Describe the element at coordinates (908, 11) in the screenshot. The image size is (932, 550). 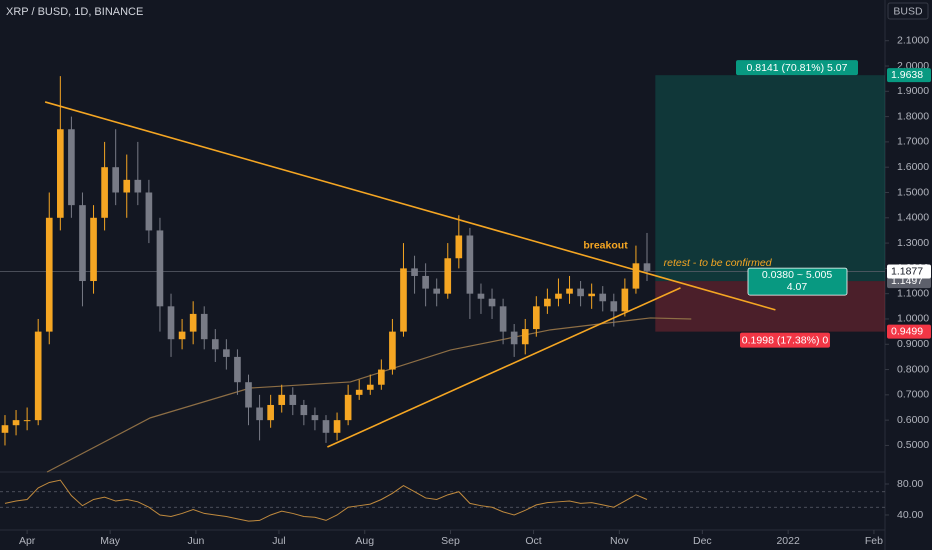
I see `currency-box` at that location.